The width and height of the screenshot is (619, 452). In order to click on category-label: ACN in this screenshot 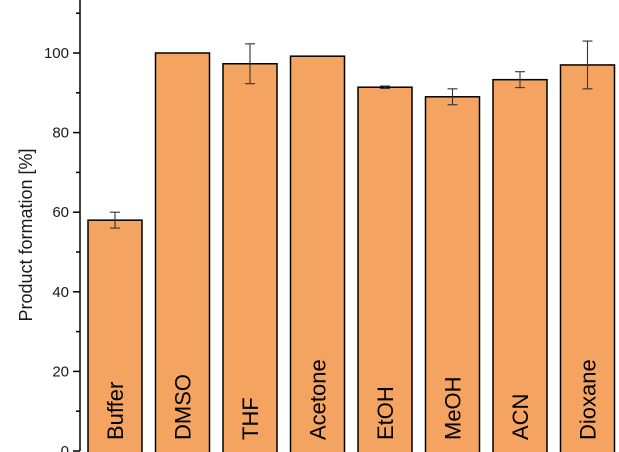, I will do `click(520, 417)`.